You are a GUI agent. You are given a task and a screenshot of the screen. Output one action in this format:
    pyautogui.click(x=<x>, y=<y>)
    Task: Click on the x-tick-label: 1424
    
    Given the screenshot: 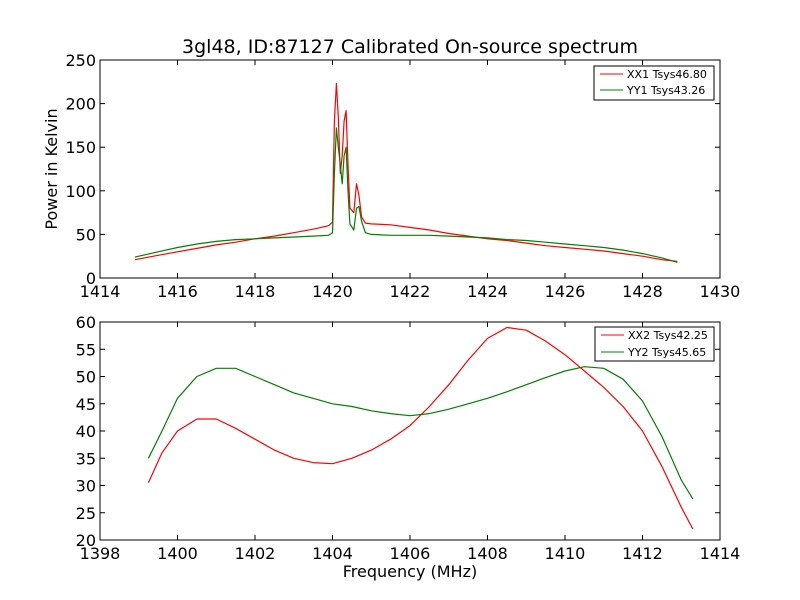 What is the action you would take?
    pyautogui.click(x=487, y=291)
    